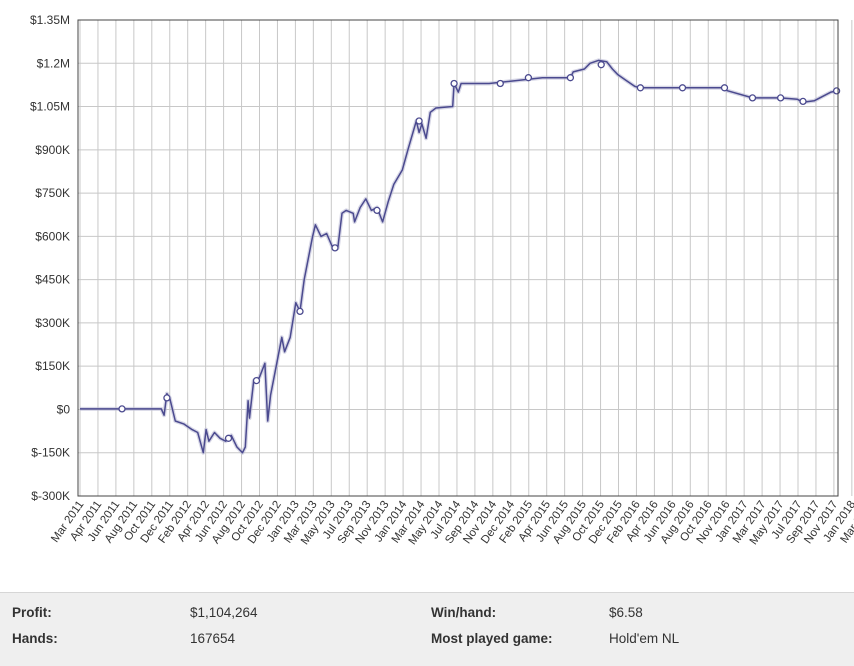  What do you see at coordinates (464, 612) in the screenshot?
I see `win-per-hand-label: Win/hand:` at bounding box center [464, 612].